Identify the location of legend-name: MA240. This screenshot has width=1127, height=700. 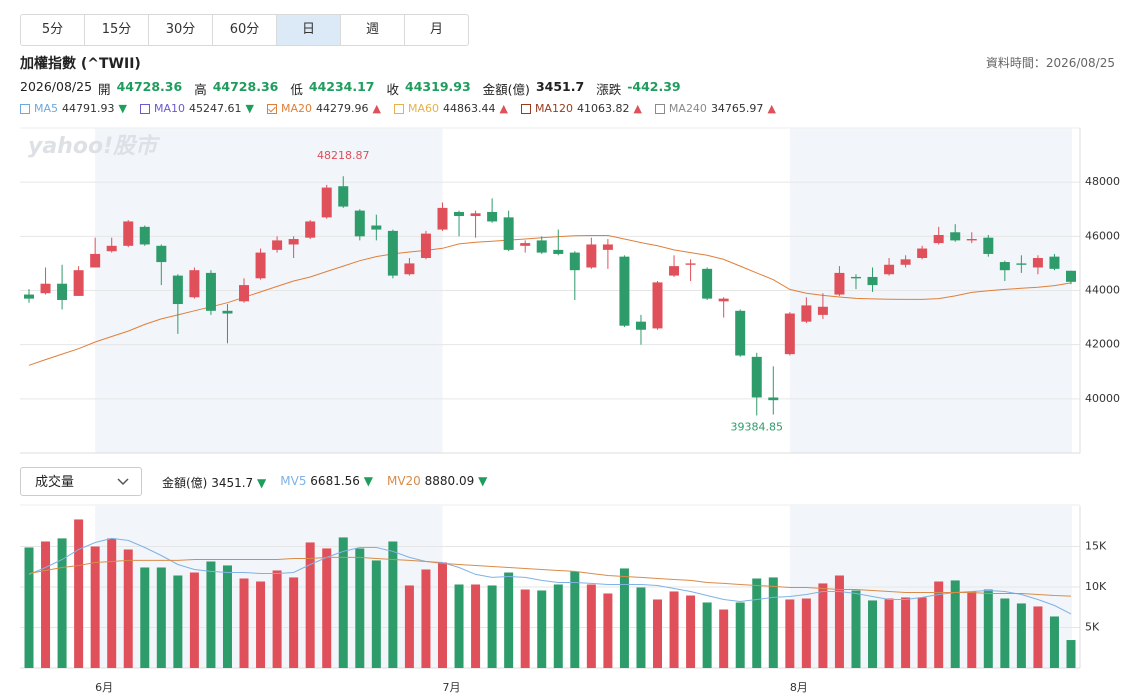
(687, 108).